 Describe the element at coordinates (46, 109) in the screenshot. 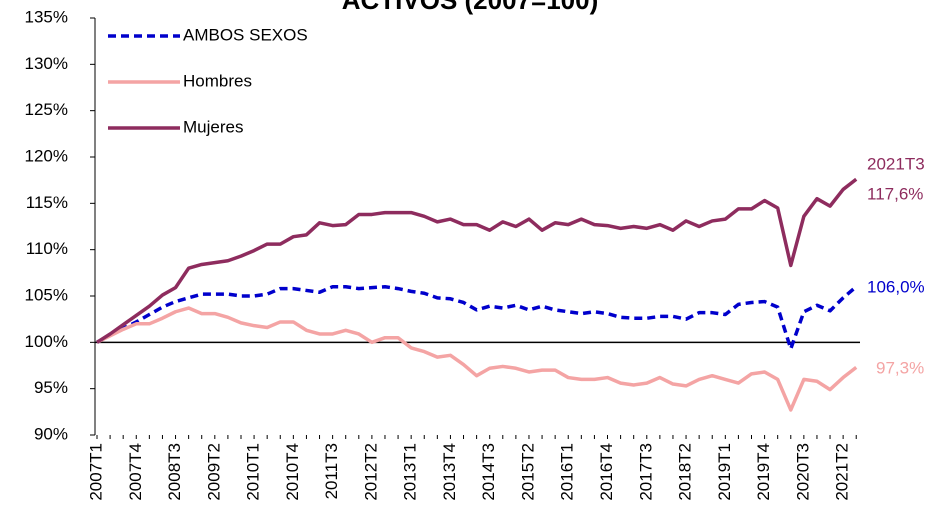

I see `y-tick-label: 125%` at that location.